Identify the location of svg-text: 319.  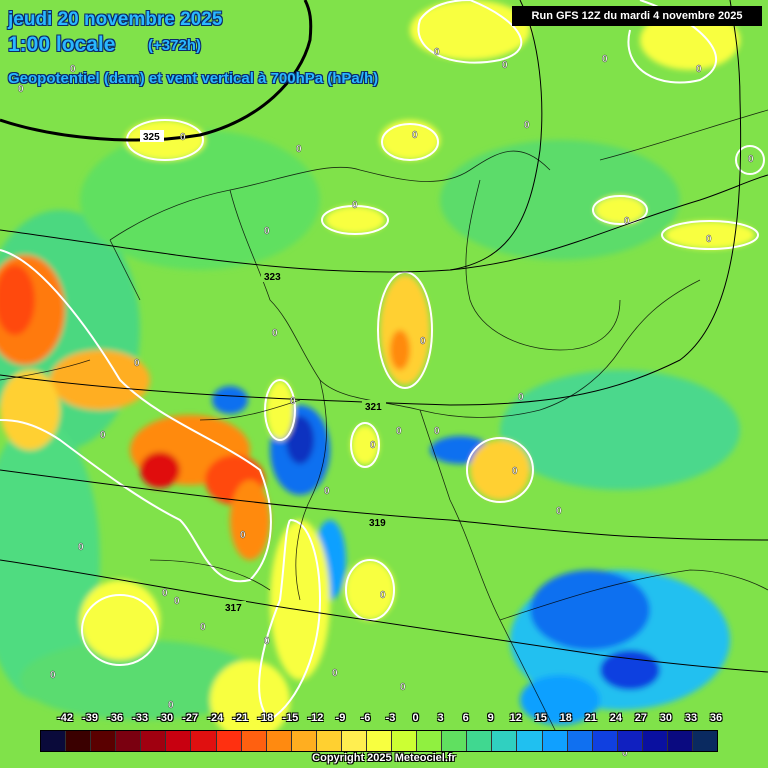
(377, 523).